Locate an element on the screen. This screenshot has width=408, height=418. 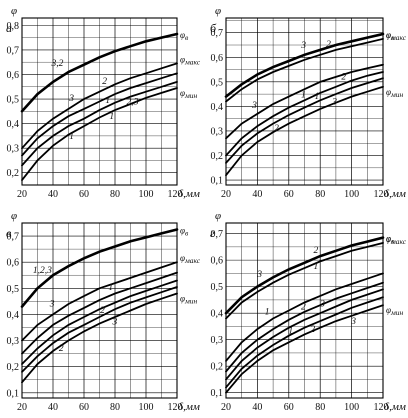
panel-letter: а is located at coordinates (9, 28).